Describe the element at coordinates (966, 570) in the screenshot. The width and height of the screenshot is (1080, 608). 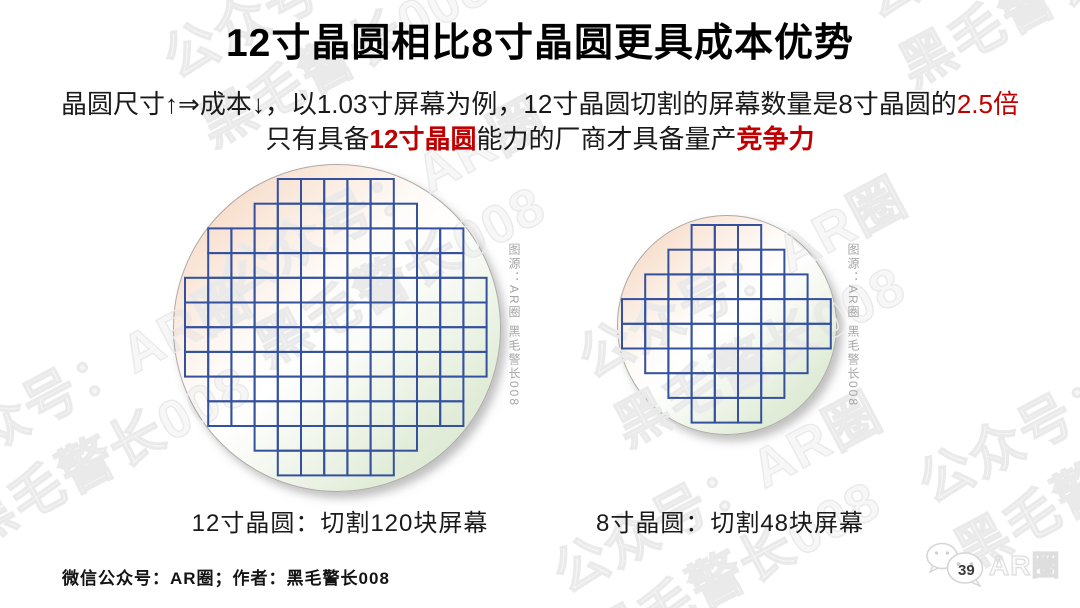
I see `page-number: 39` at that location.